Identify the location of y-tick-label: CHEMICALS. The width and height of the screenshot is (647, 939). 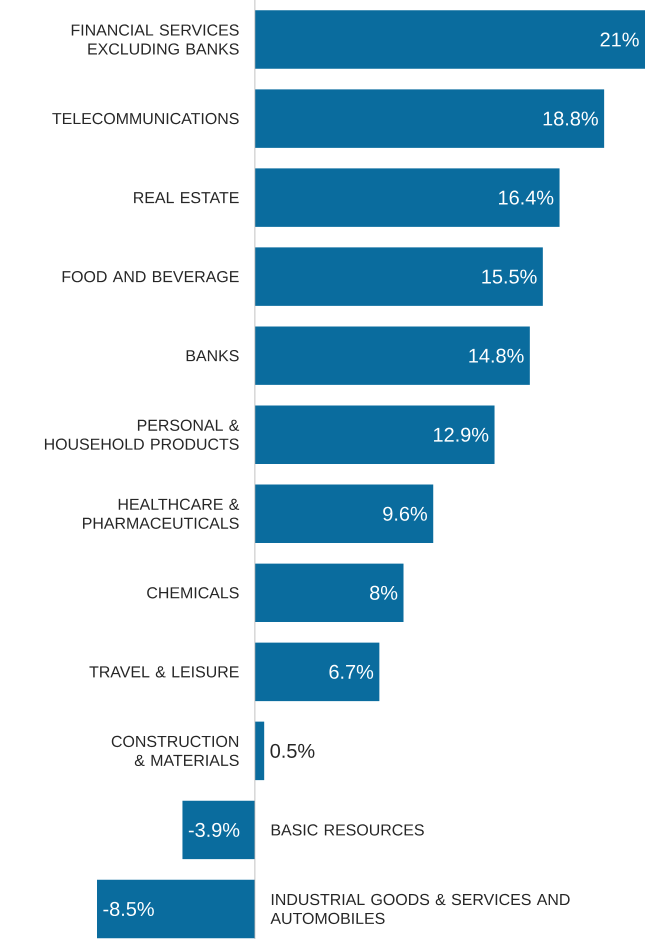
(193, 592).